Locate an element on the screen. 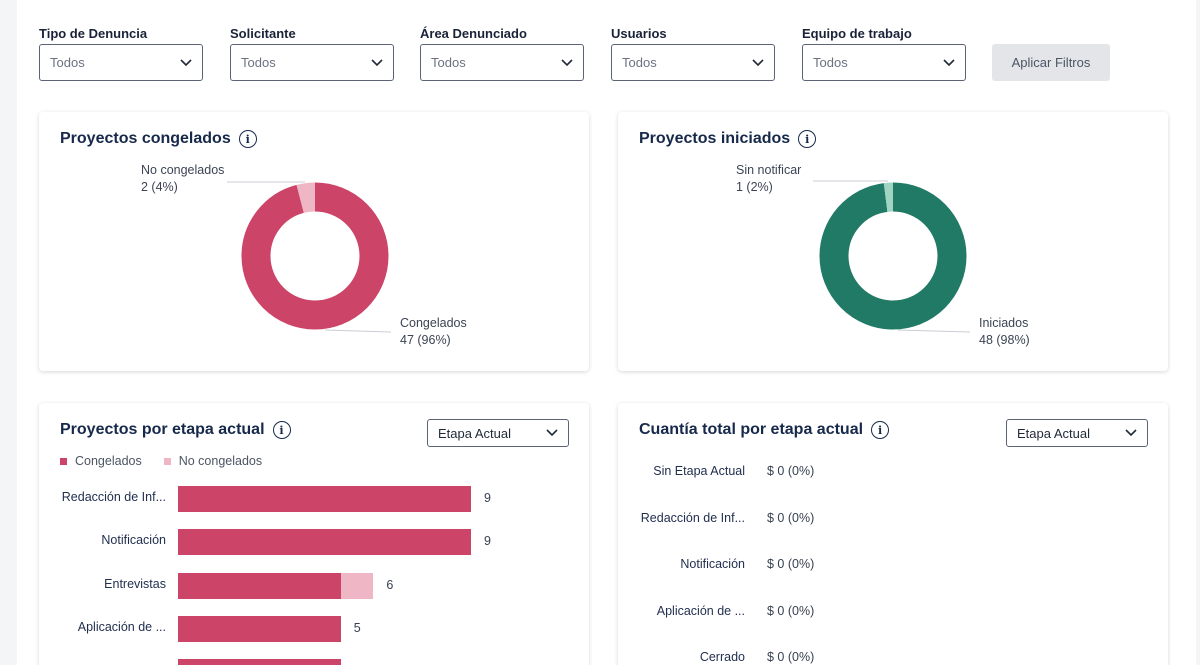  legend-item-no-congelados: No congelados is located at coordinates (213, 461).